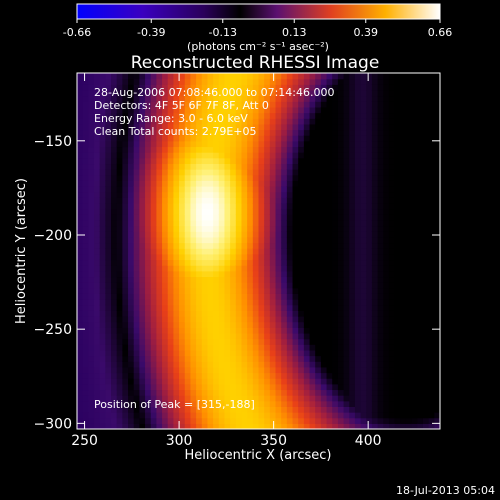 This screenshot has width=500, height=500. I want to click on colorbar-tick-label: -0.66, so click(77, 32).